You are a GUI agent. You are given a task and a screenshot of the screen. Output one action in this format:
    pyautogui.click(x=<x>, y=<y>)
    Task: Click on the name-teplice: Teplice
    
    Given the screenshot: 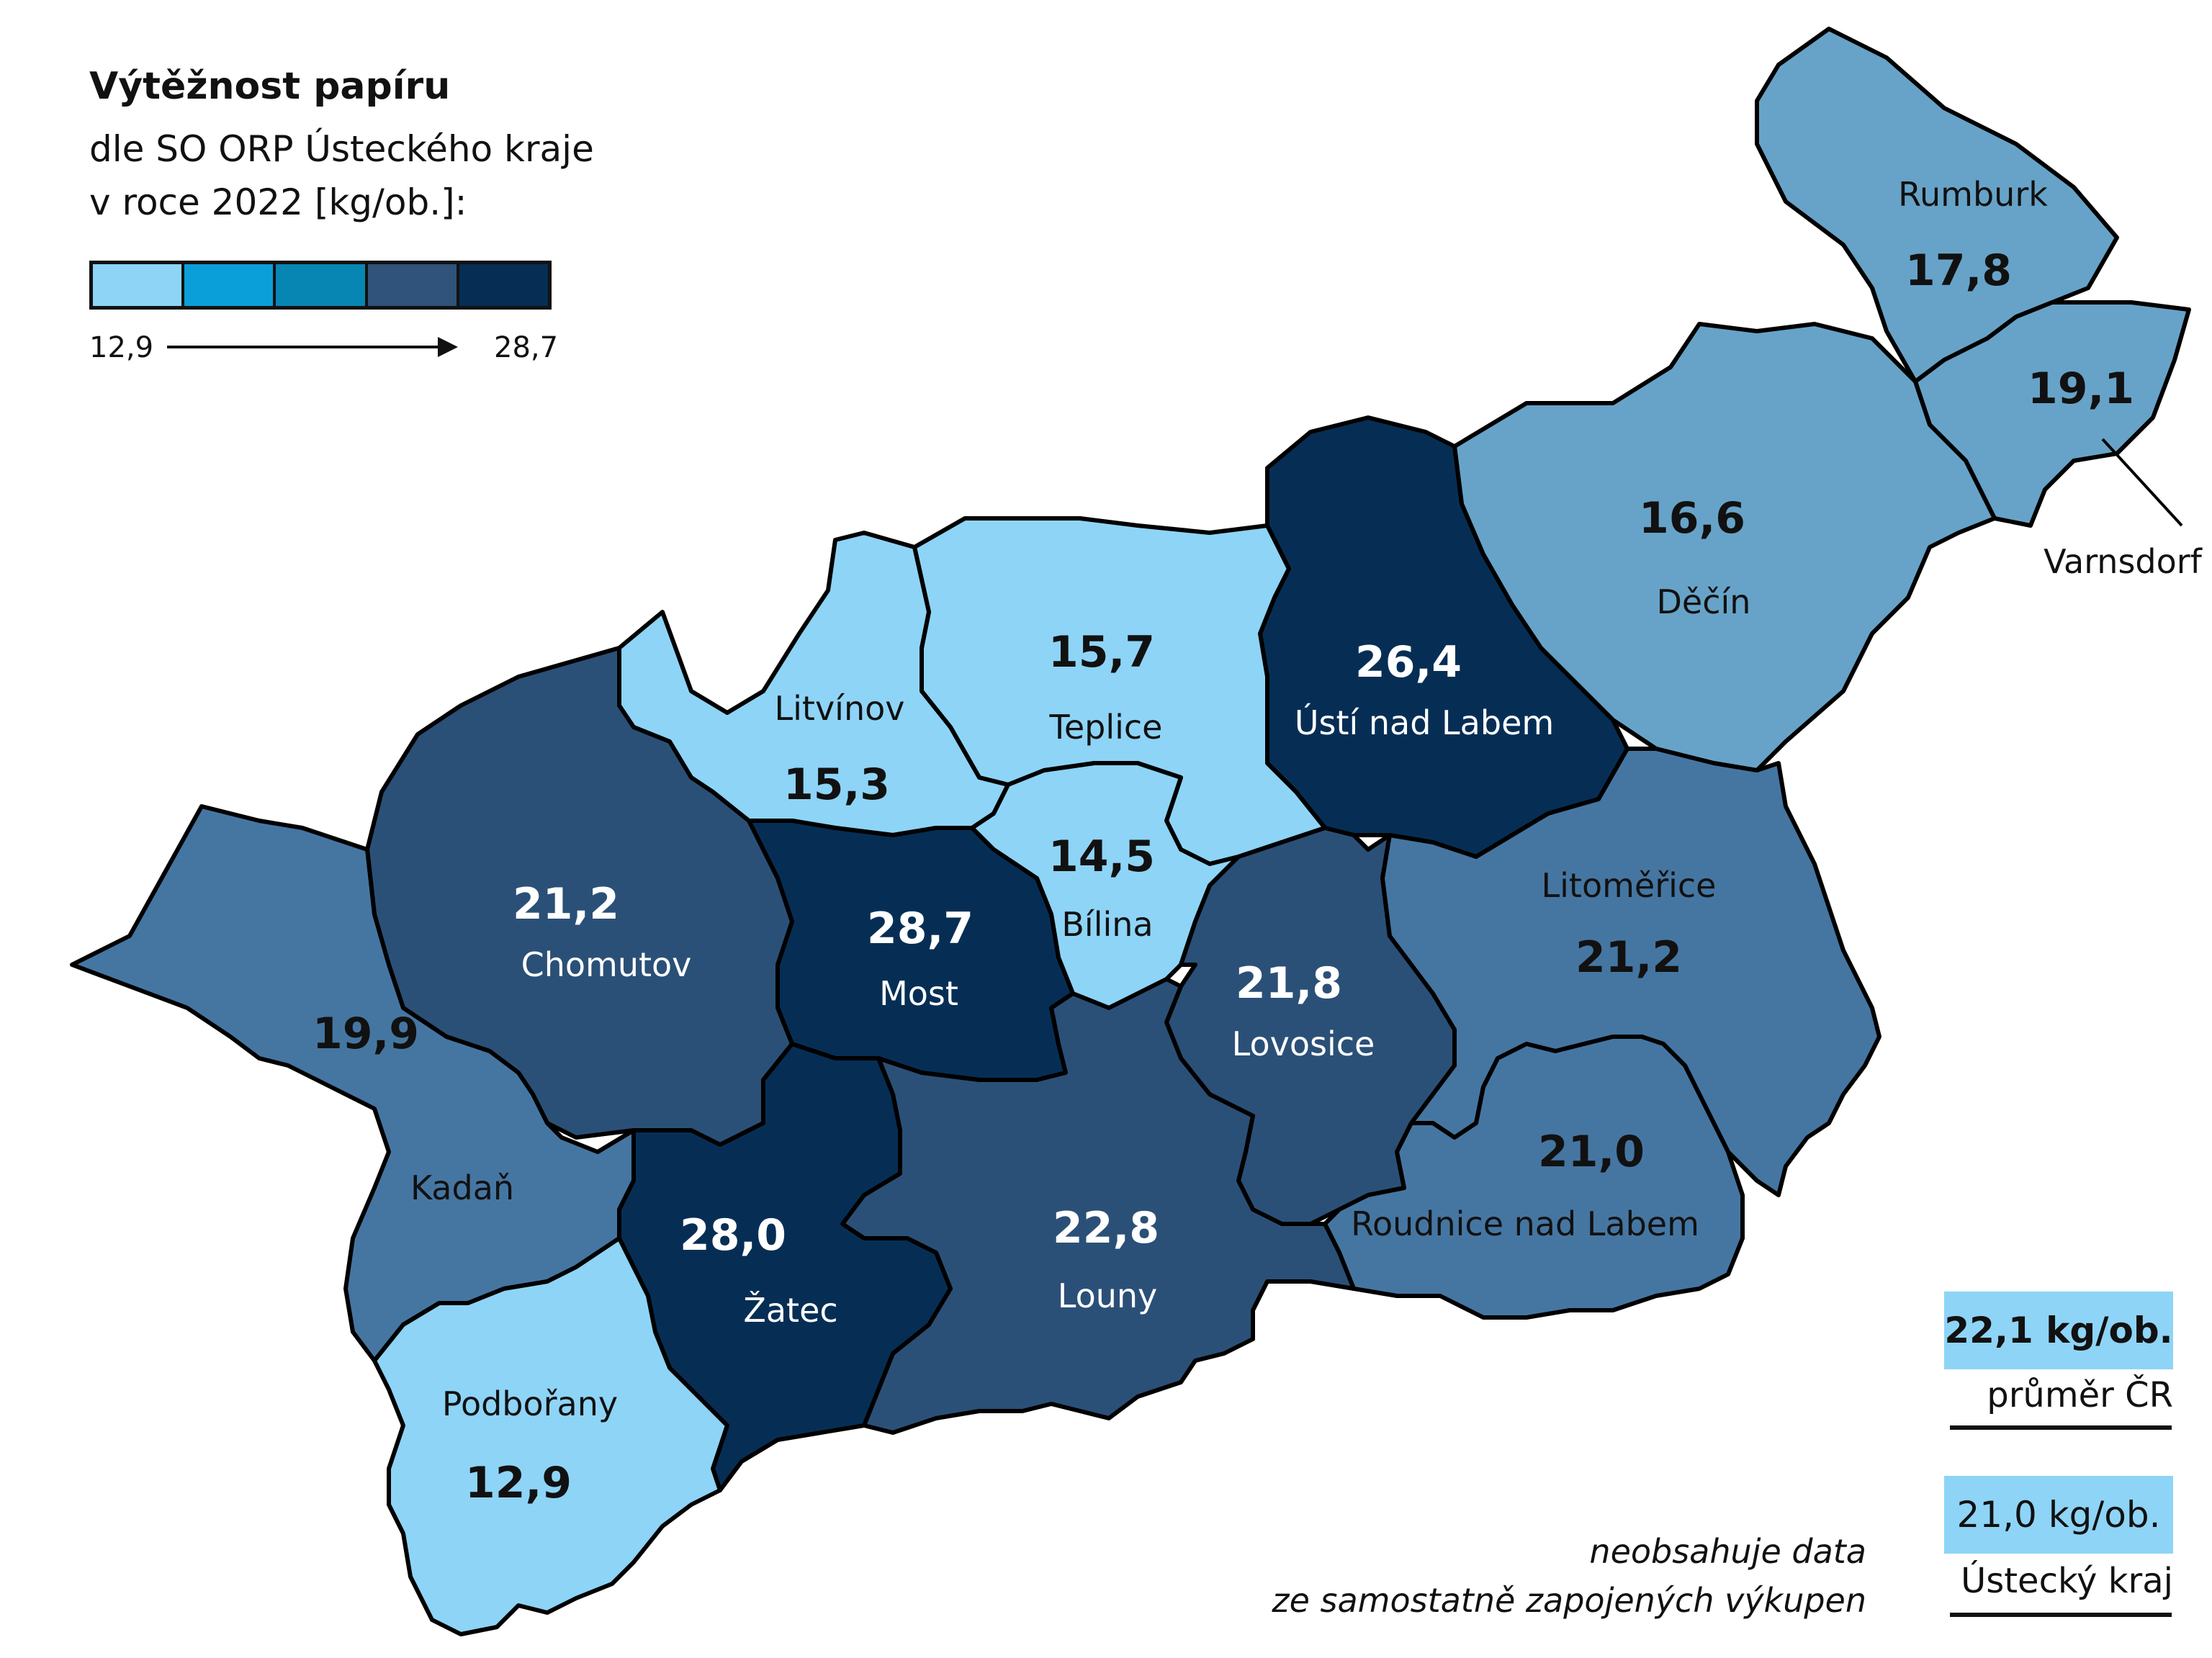 What is the action you would take?
    pyautogui.click(x=1106, y=727)
    